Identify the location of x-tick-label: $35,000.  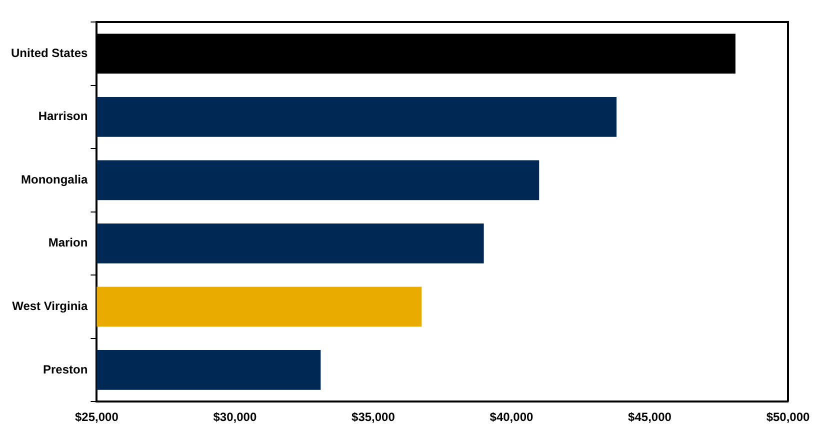
(374, 417).